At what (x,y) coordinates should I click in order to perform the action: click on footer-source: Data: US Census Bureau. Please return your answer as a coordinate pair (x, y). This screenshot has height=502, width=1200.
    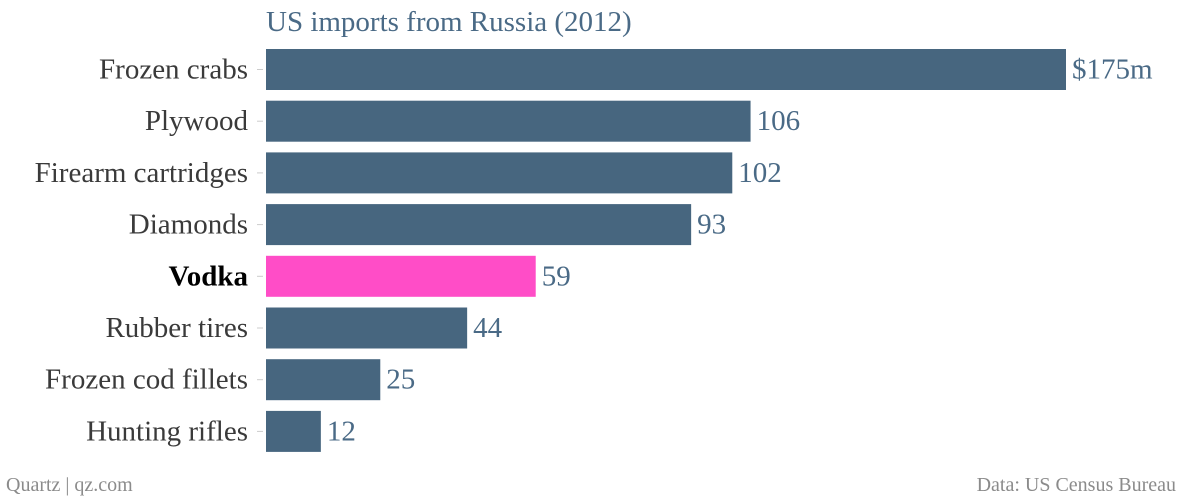
    Looking at the image, I should click on (1076, 485).